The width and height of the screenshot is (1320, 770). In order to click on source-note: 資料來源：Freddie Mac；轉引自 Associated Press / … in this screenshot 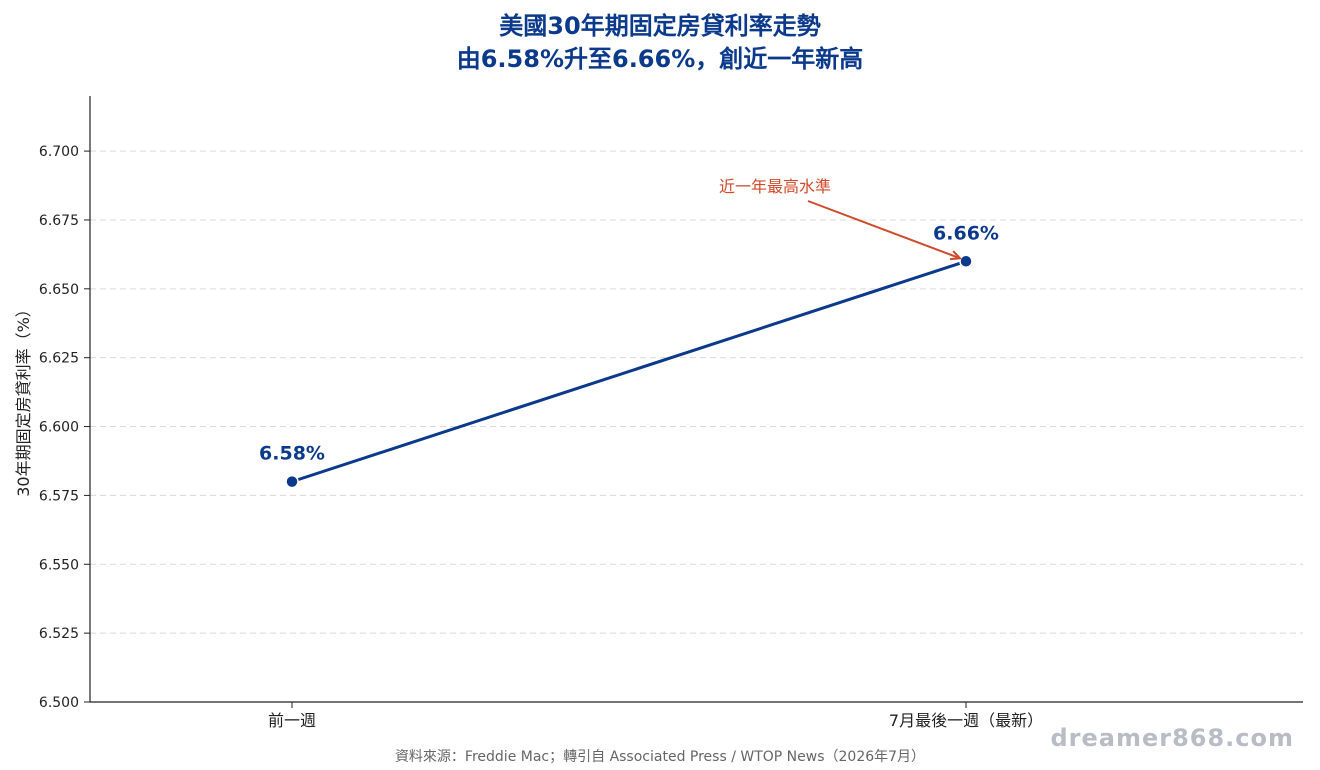, I will do `click(660, 757)`.